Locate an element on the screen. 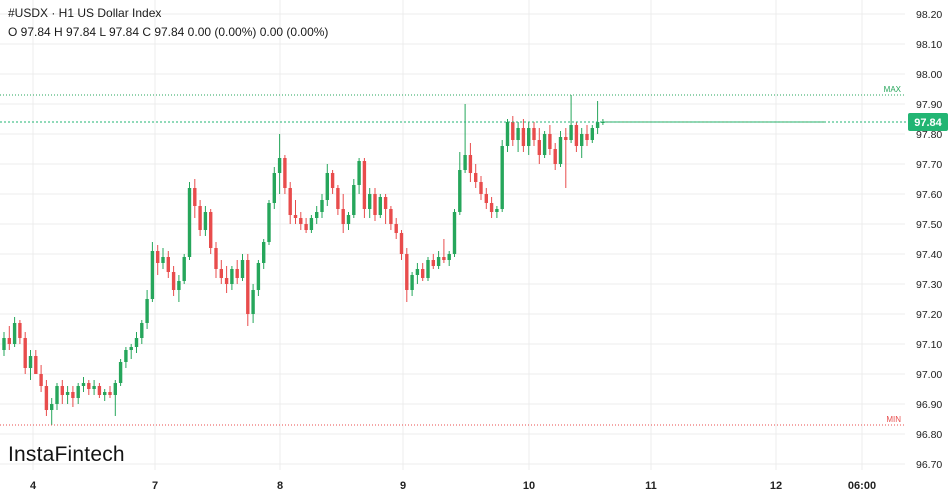  price-tick-label: 98.10 is located at coordinates (929, 45).